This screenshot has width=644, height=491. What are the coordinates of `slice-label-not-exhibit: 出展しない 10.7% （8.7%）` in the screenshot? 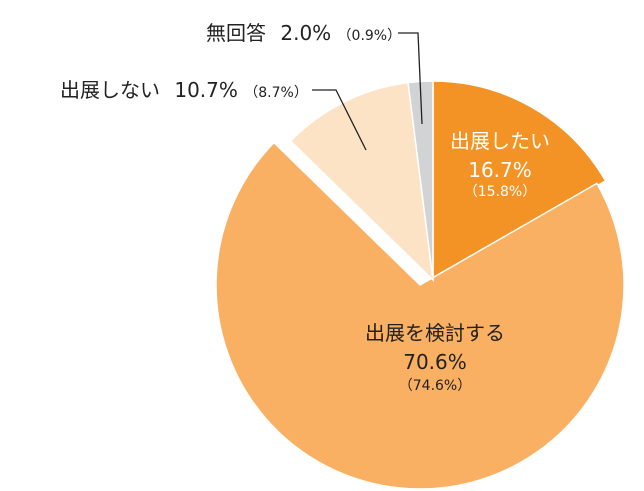 It's located at (184, 90).